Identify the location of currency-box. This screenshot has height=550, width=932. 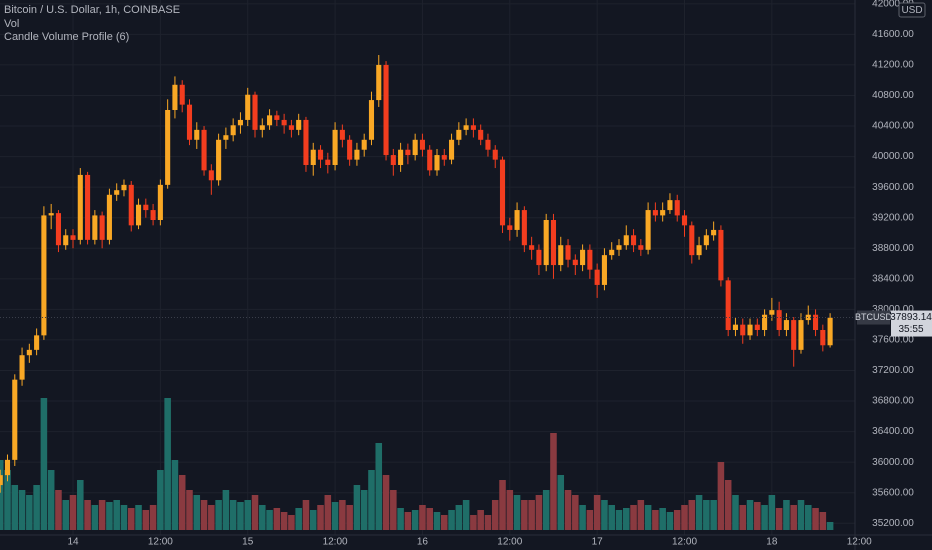
(912, 10).